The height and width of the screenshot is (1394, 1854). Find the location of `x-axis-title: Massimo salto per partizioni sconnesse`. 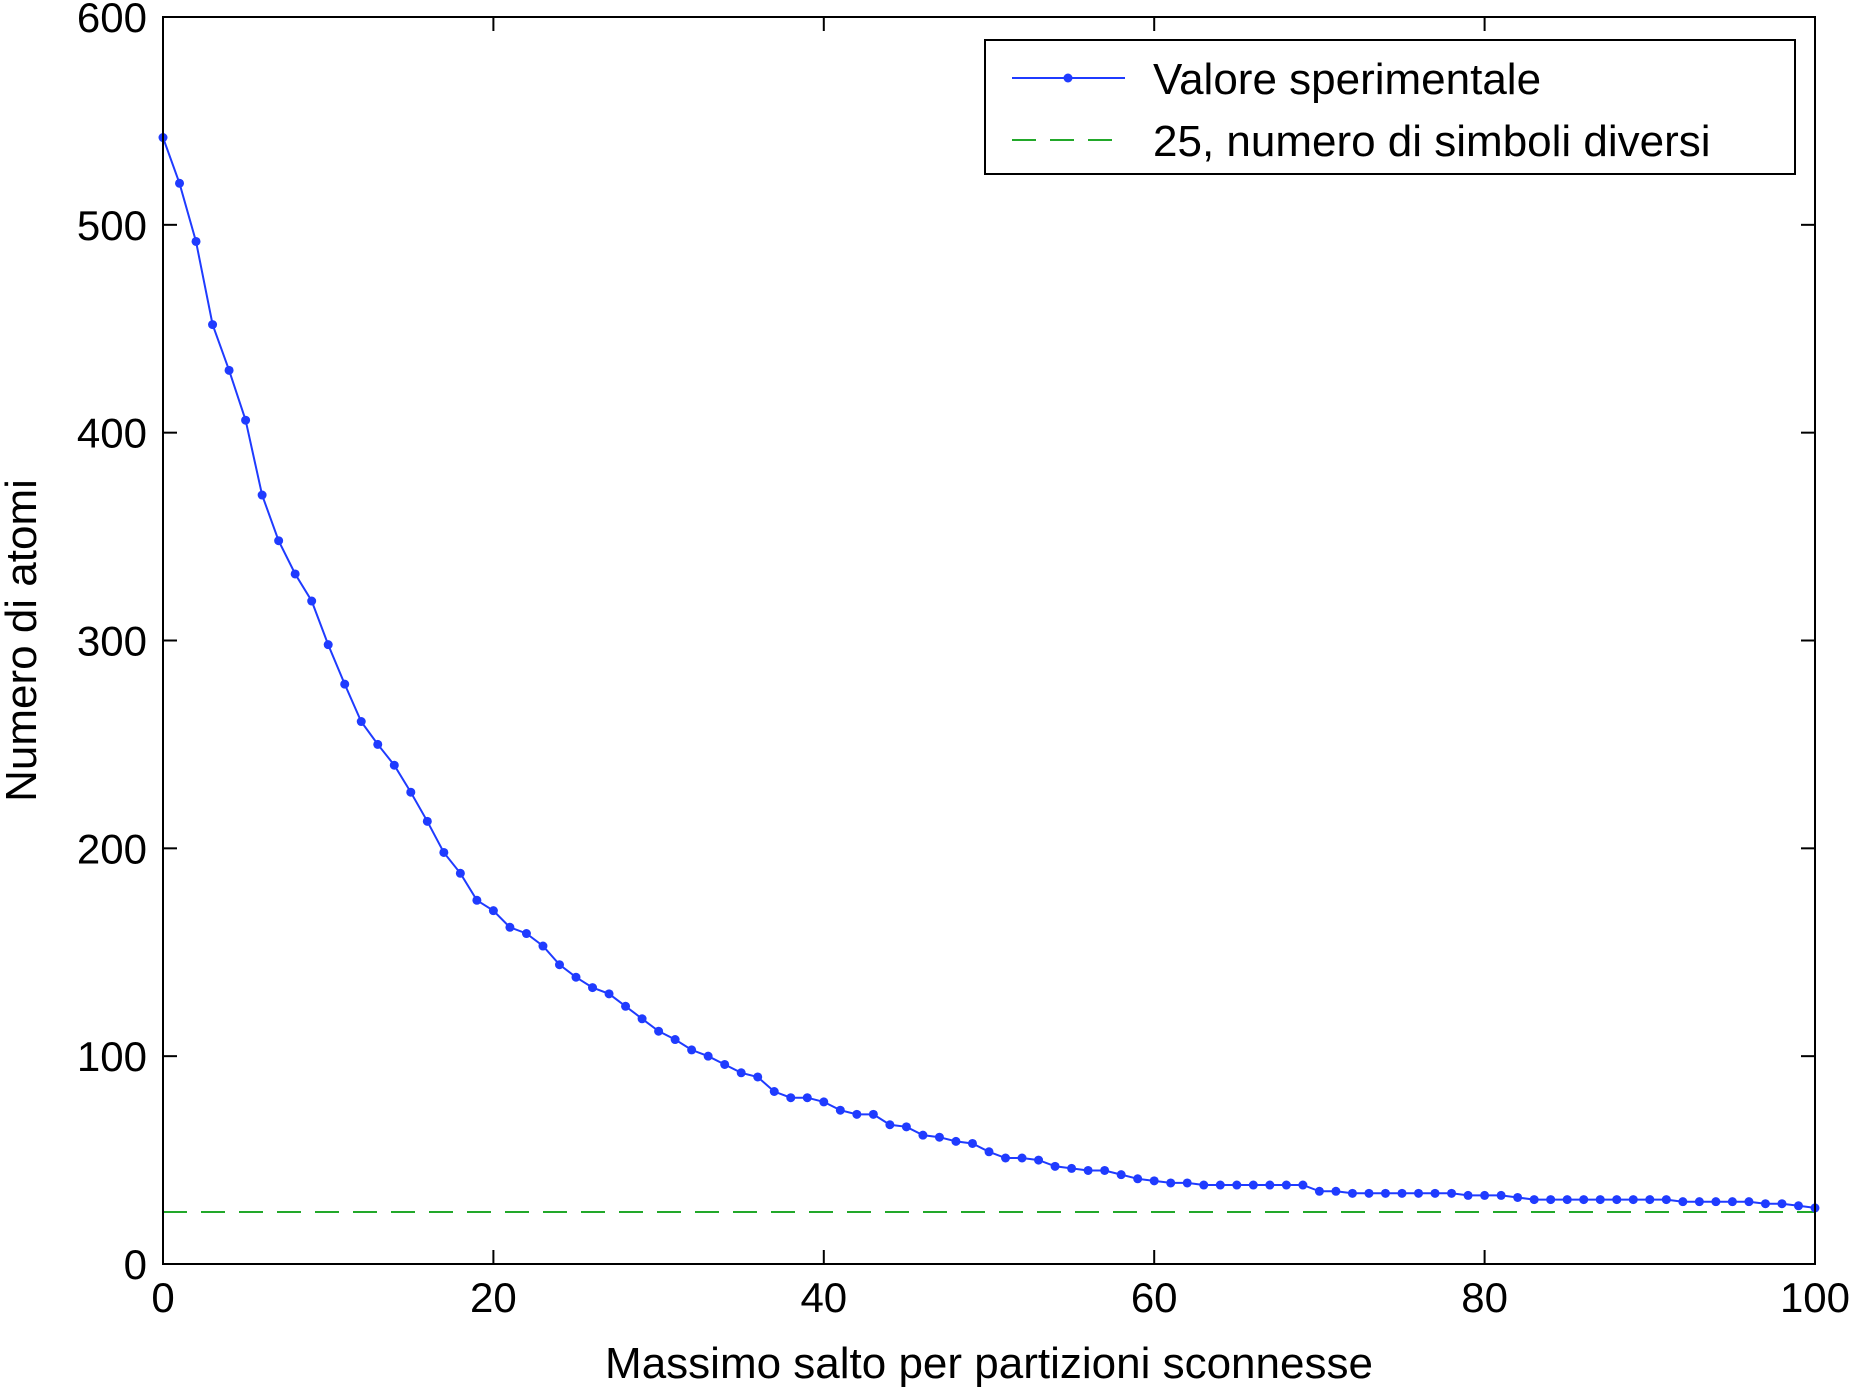

x-axis-title: Massimo salto per partizioni sconnesse is located at coordinates (989, 1363).